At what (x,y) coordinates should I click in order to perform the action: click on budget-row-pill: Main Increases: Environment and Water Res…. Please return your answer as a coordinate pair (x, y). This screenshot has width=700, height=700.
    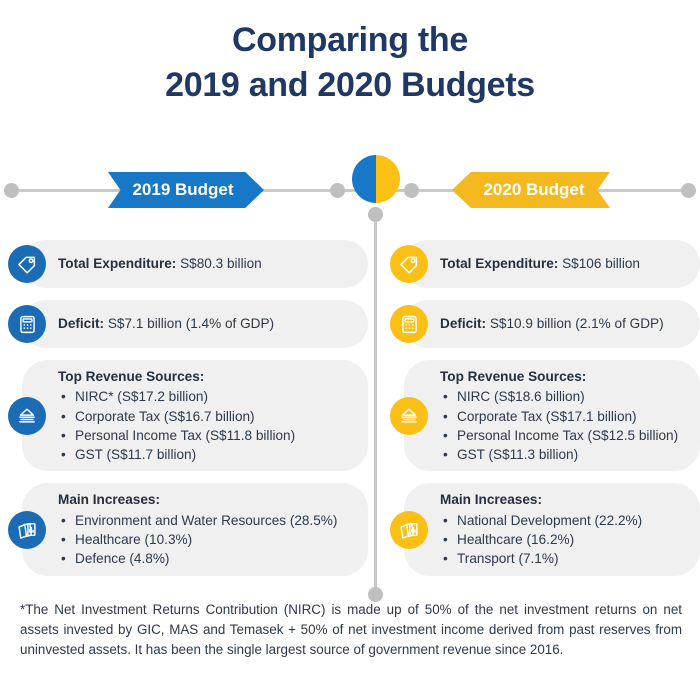
    Looking at the image, I should click on (195, 529).